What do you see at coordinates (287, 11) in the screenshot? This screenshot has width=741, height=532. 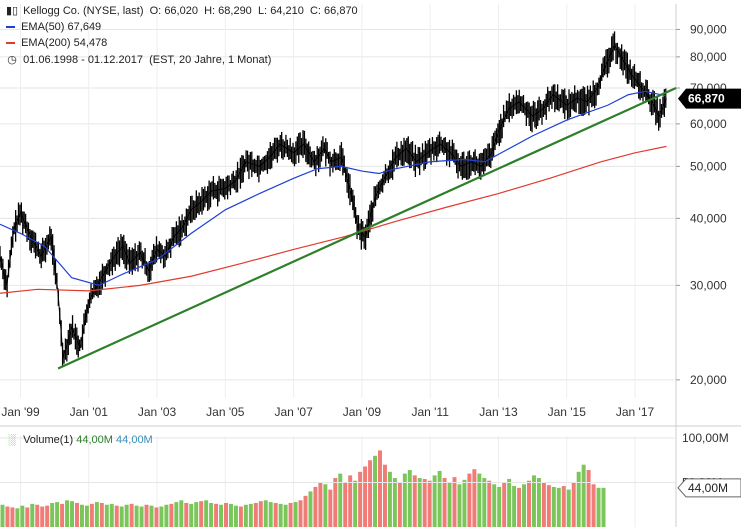 I see `low-value: 64,210` at bounding box center [287, 11].